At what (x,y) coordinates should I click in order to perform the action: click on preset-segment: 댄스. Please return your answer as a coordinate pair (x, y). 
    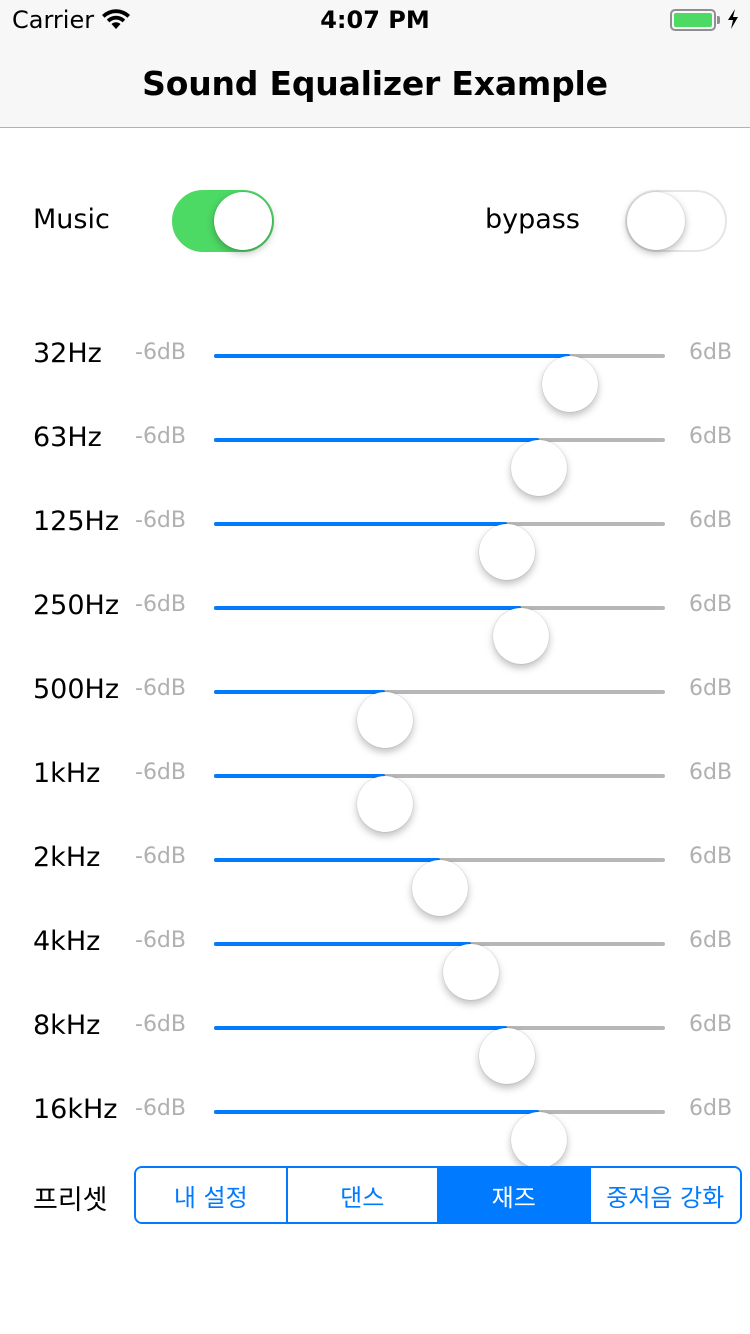
    Looking at the image, I should click on (363, 1195).